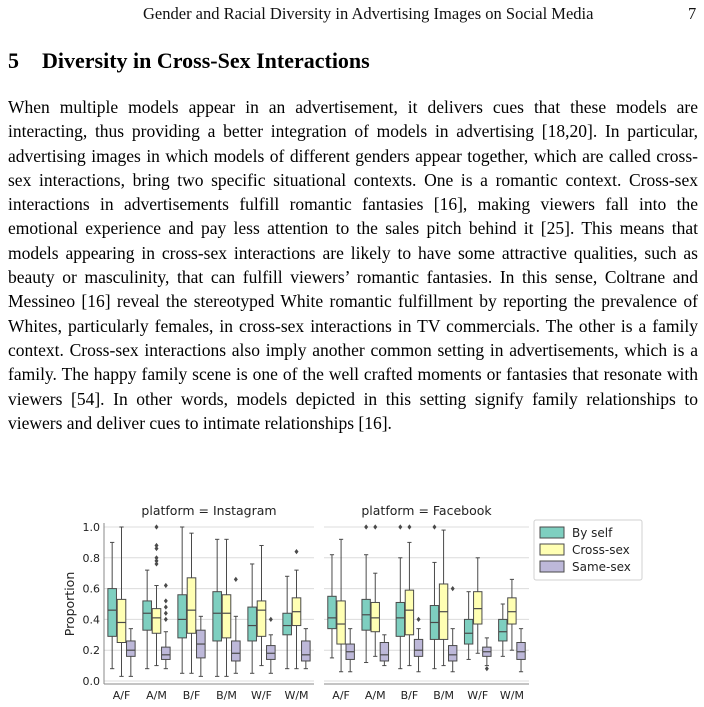 This screenshot has height=707, width=704. I want to click on panel-title: platform = Instagram, so click(208, 510).